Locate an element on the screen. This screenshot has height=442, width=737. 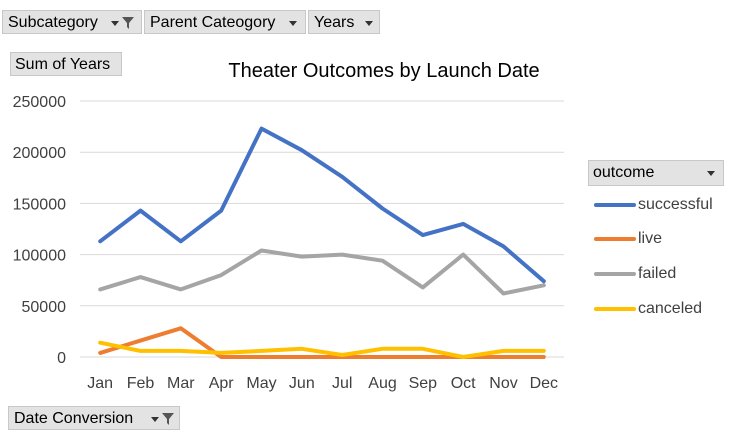
x-tick-label: Nov is located at coordinates (503, 383).